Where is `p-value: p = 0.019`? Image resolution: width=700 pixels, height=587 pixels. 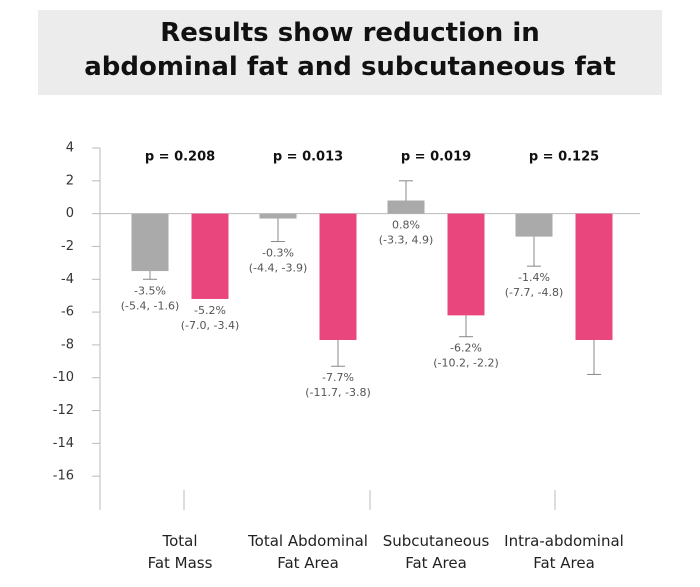
p-value: p = 0.019 is located at coordinates (436, 157).